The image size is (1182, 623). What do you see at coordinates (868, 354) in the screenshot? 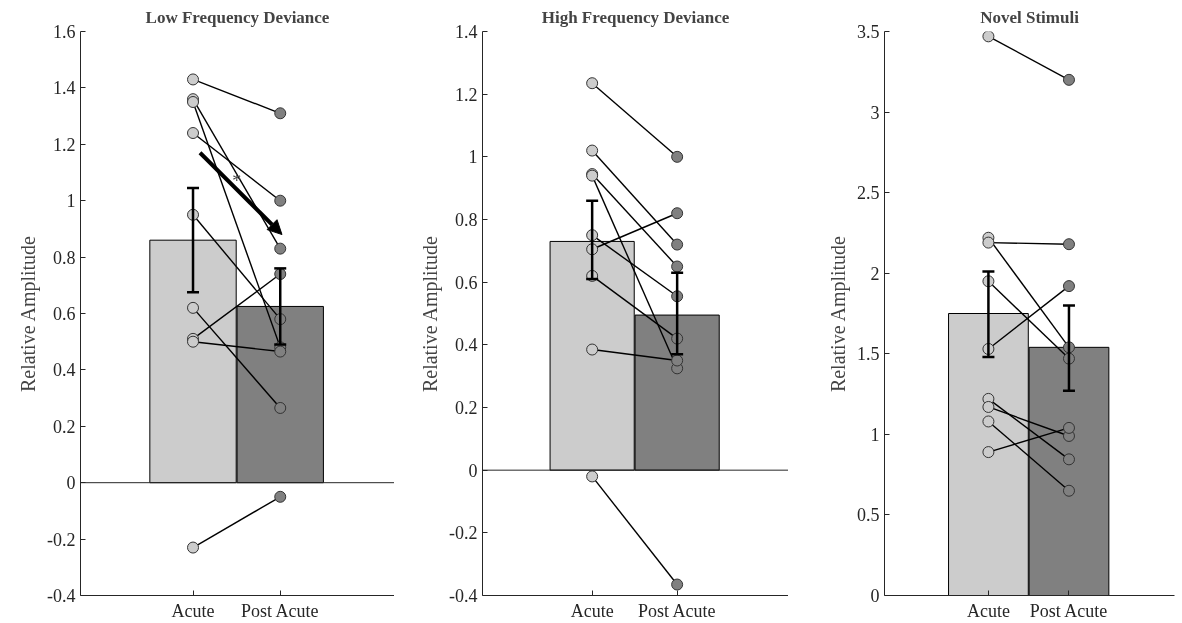
I see `y-tick-label: 1.5` at bounding box center [868, 354].